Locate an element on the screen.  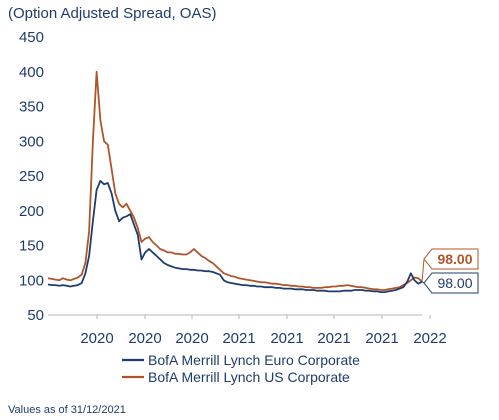
callout-box-us is located at coordinates (451, 259).